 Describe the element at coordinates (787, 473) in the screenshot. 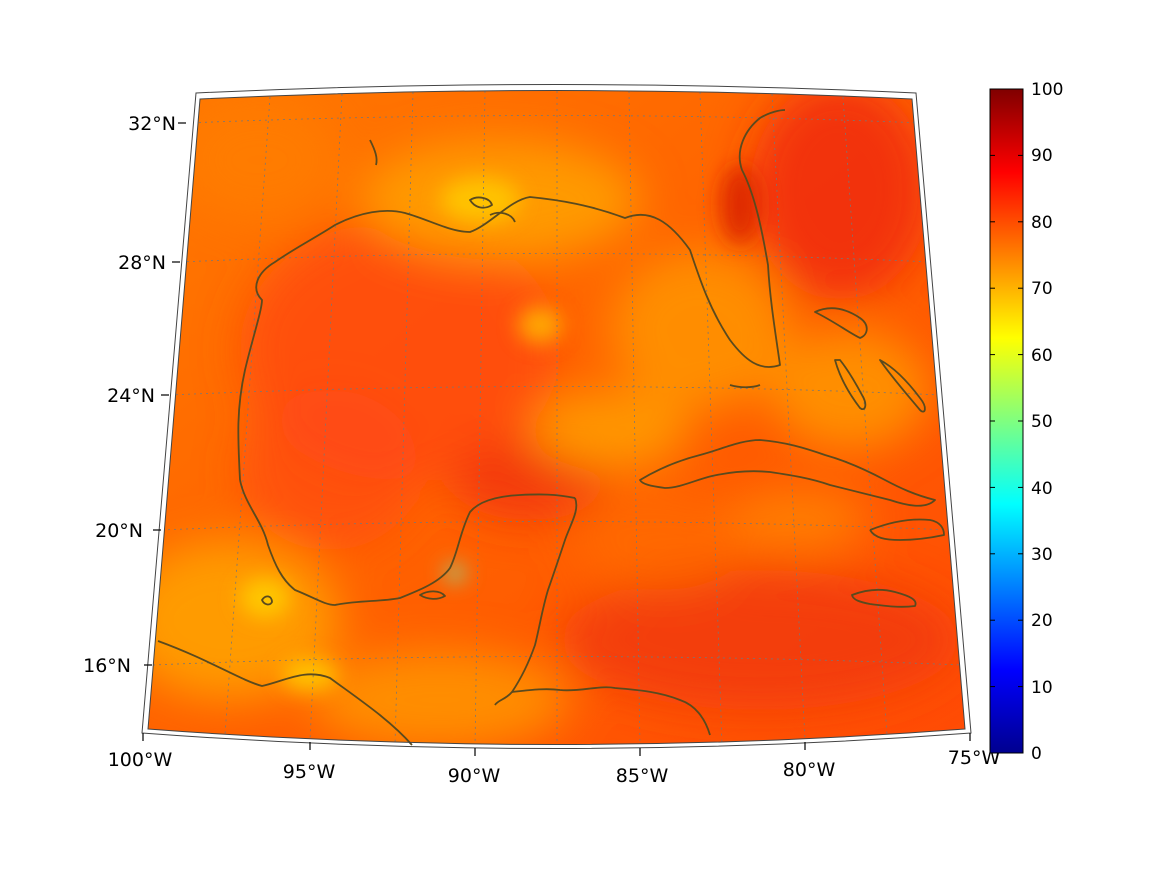

I see `cuba` at that location.